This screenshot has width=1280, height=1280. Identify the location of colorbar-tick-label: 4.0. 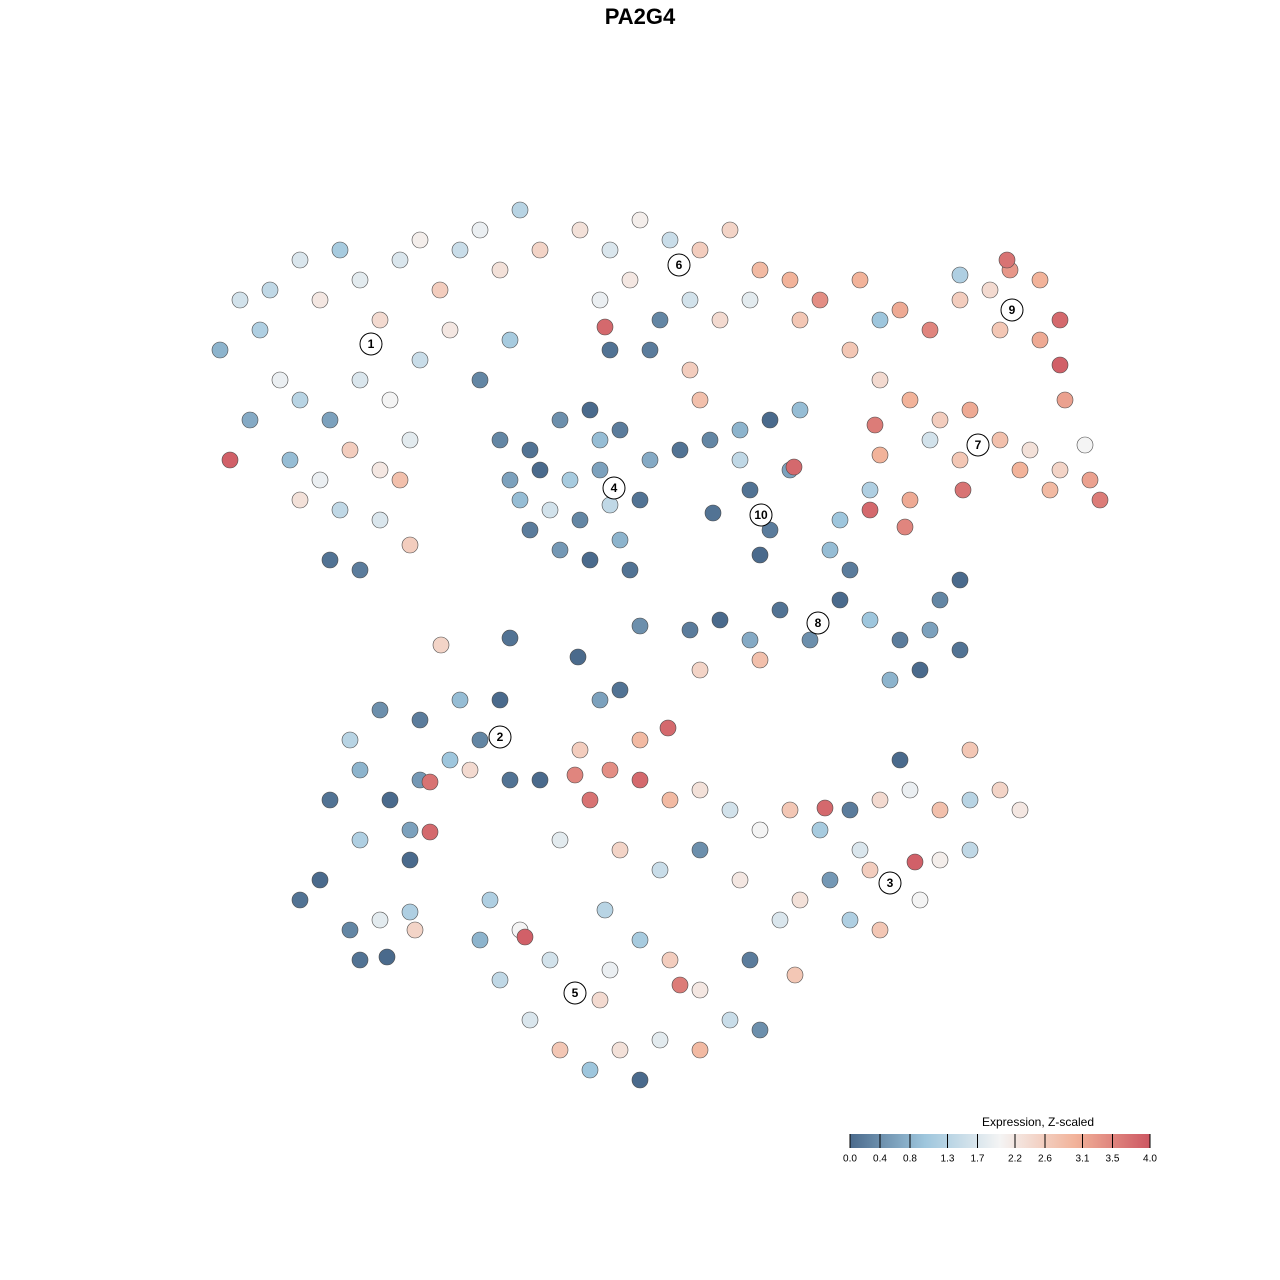
(1150, 1159).